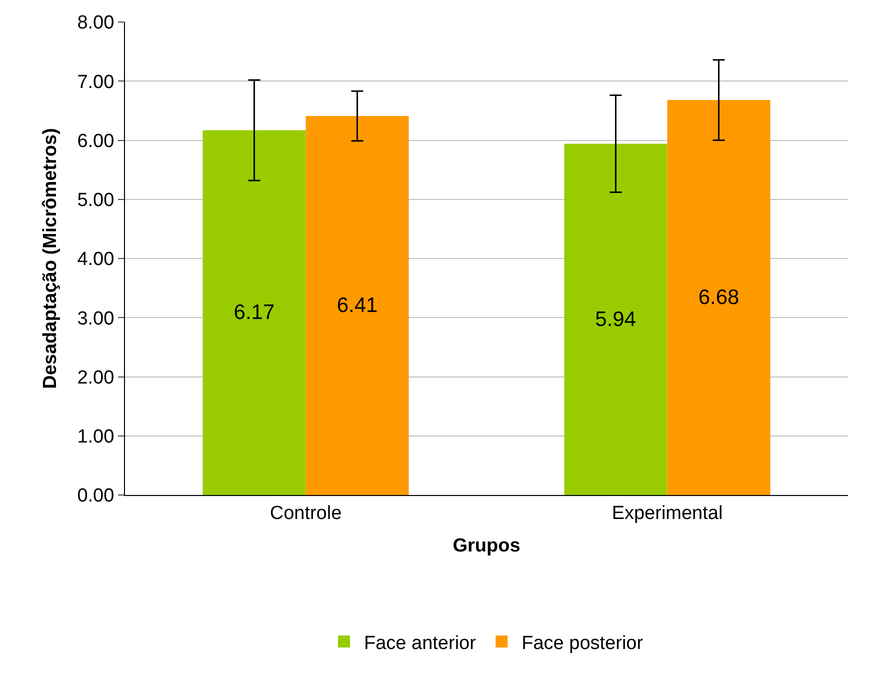 The height and width of the screenshot is (673, 873). What do you see at coordinates (95, 319) in the screenshot?
I see `y-tick-label: 3.00` at bounding box center [95, 319].